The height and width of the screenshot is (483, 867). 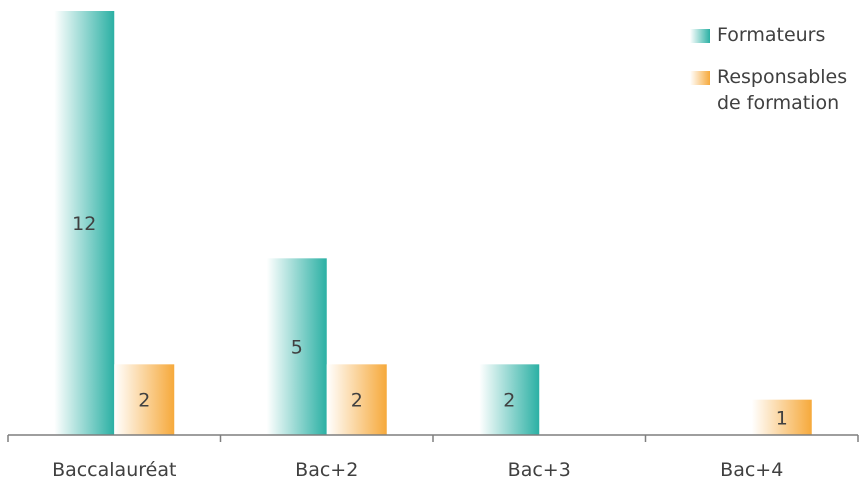 What do you see at coordinates (326, 470) in the screenshot?
I see `x-tick-label: Bac+2` at bounding box center [326, 470].